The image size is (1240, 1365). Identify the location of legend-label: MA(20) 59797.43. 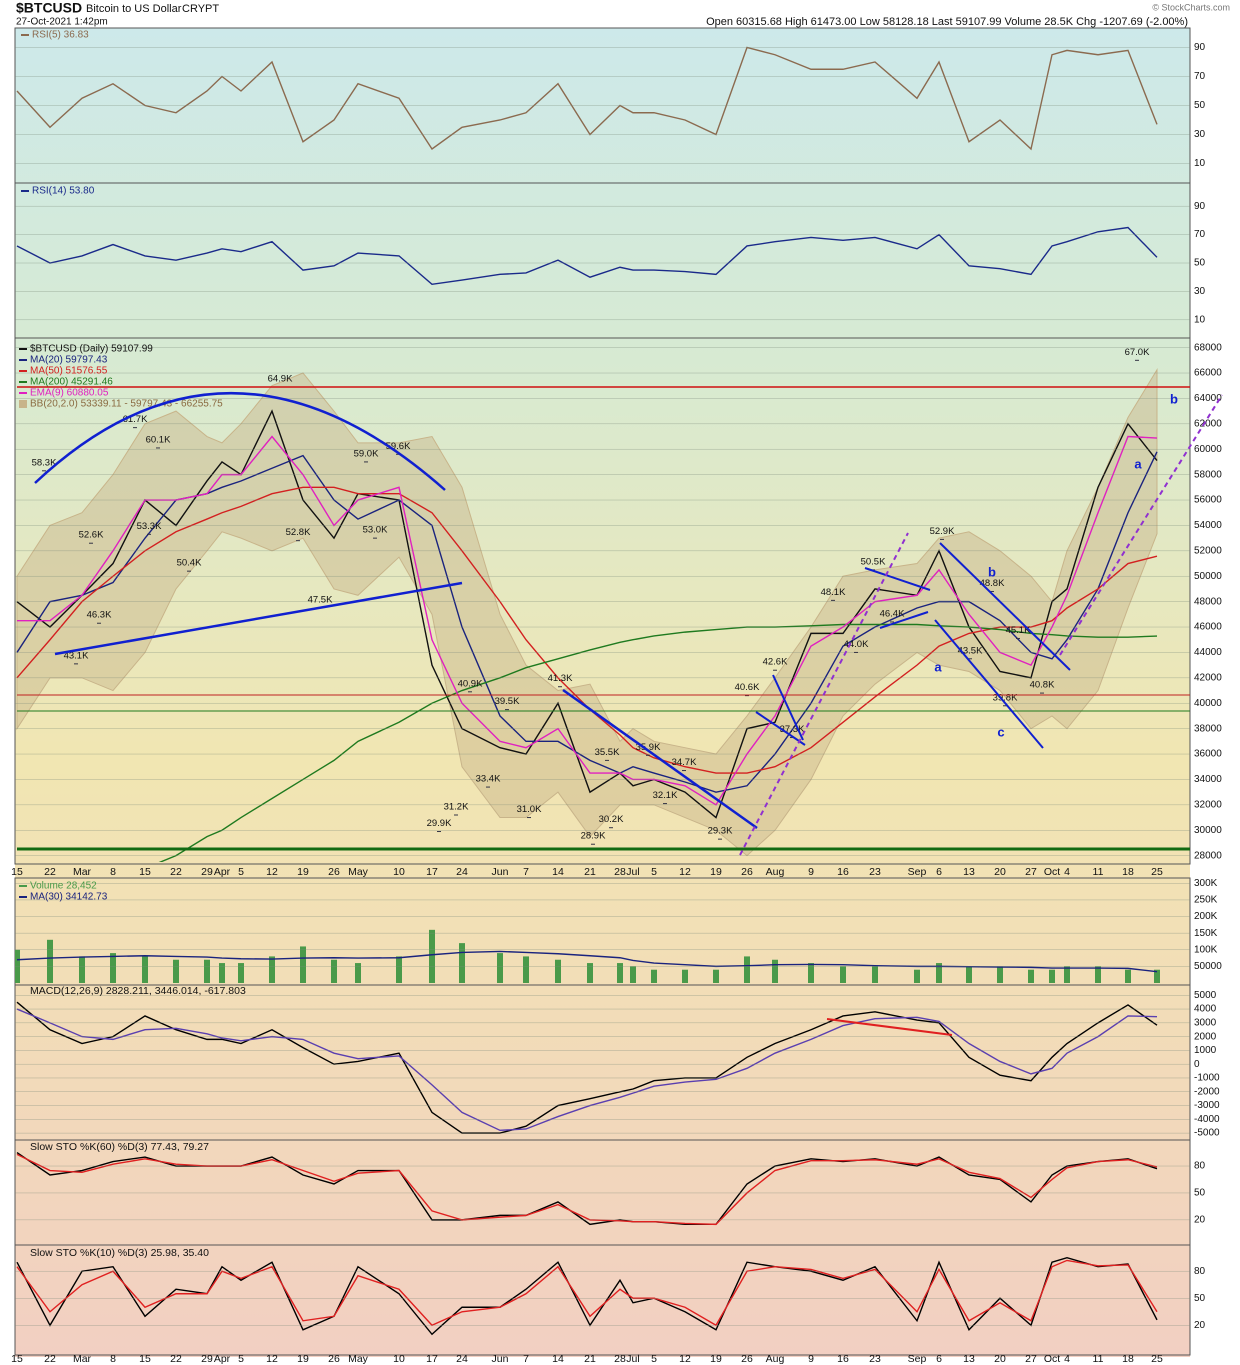
(69, 360).